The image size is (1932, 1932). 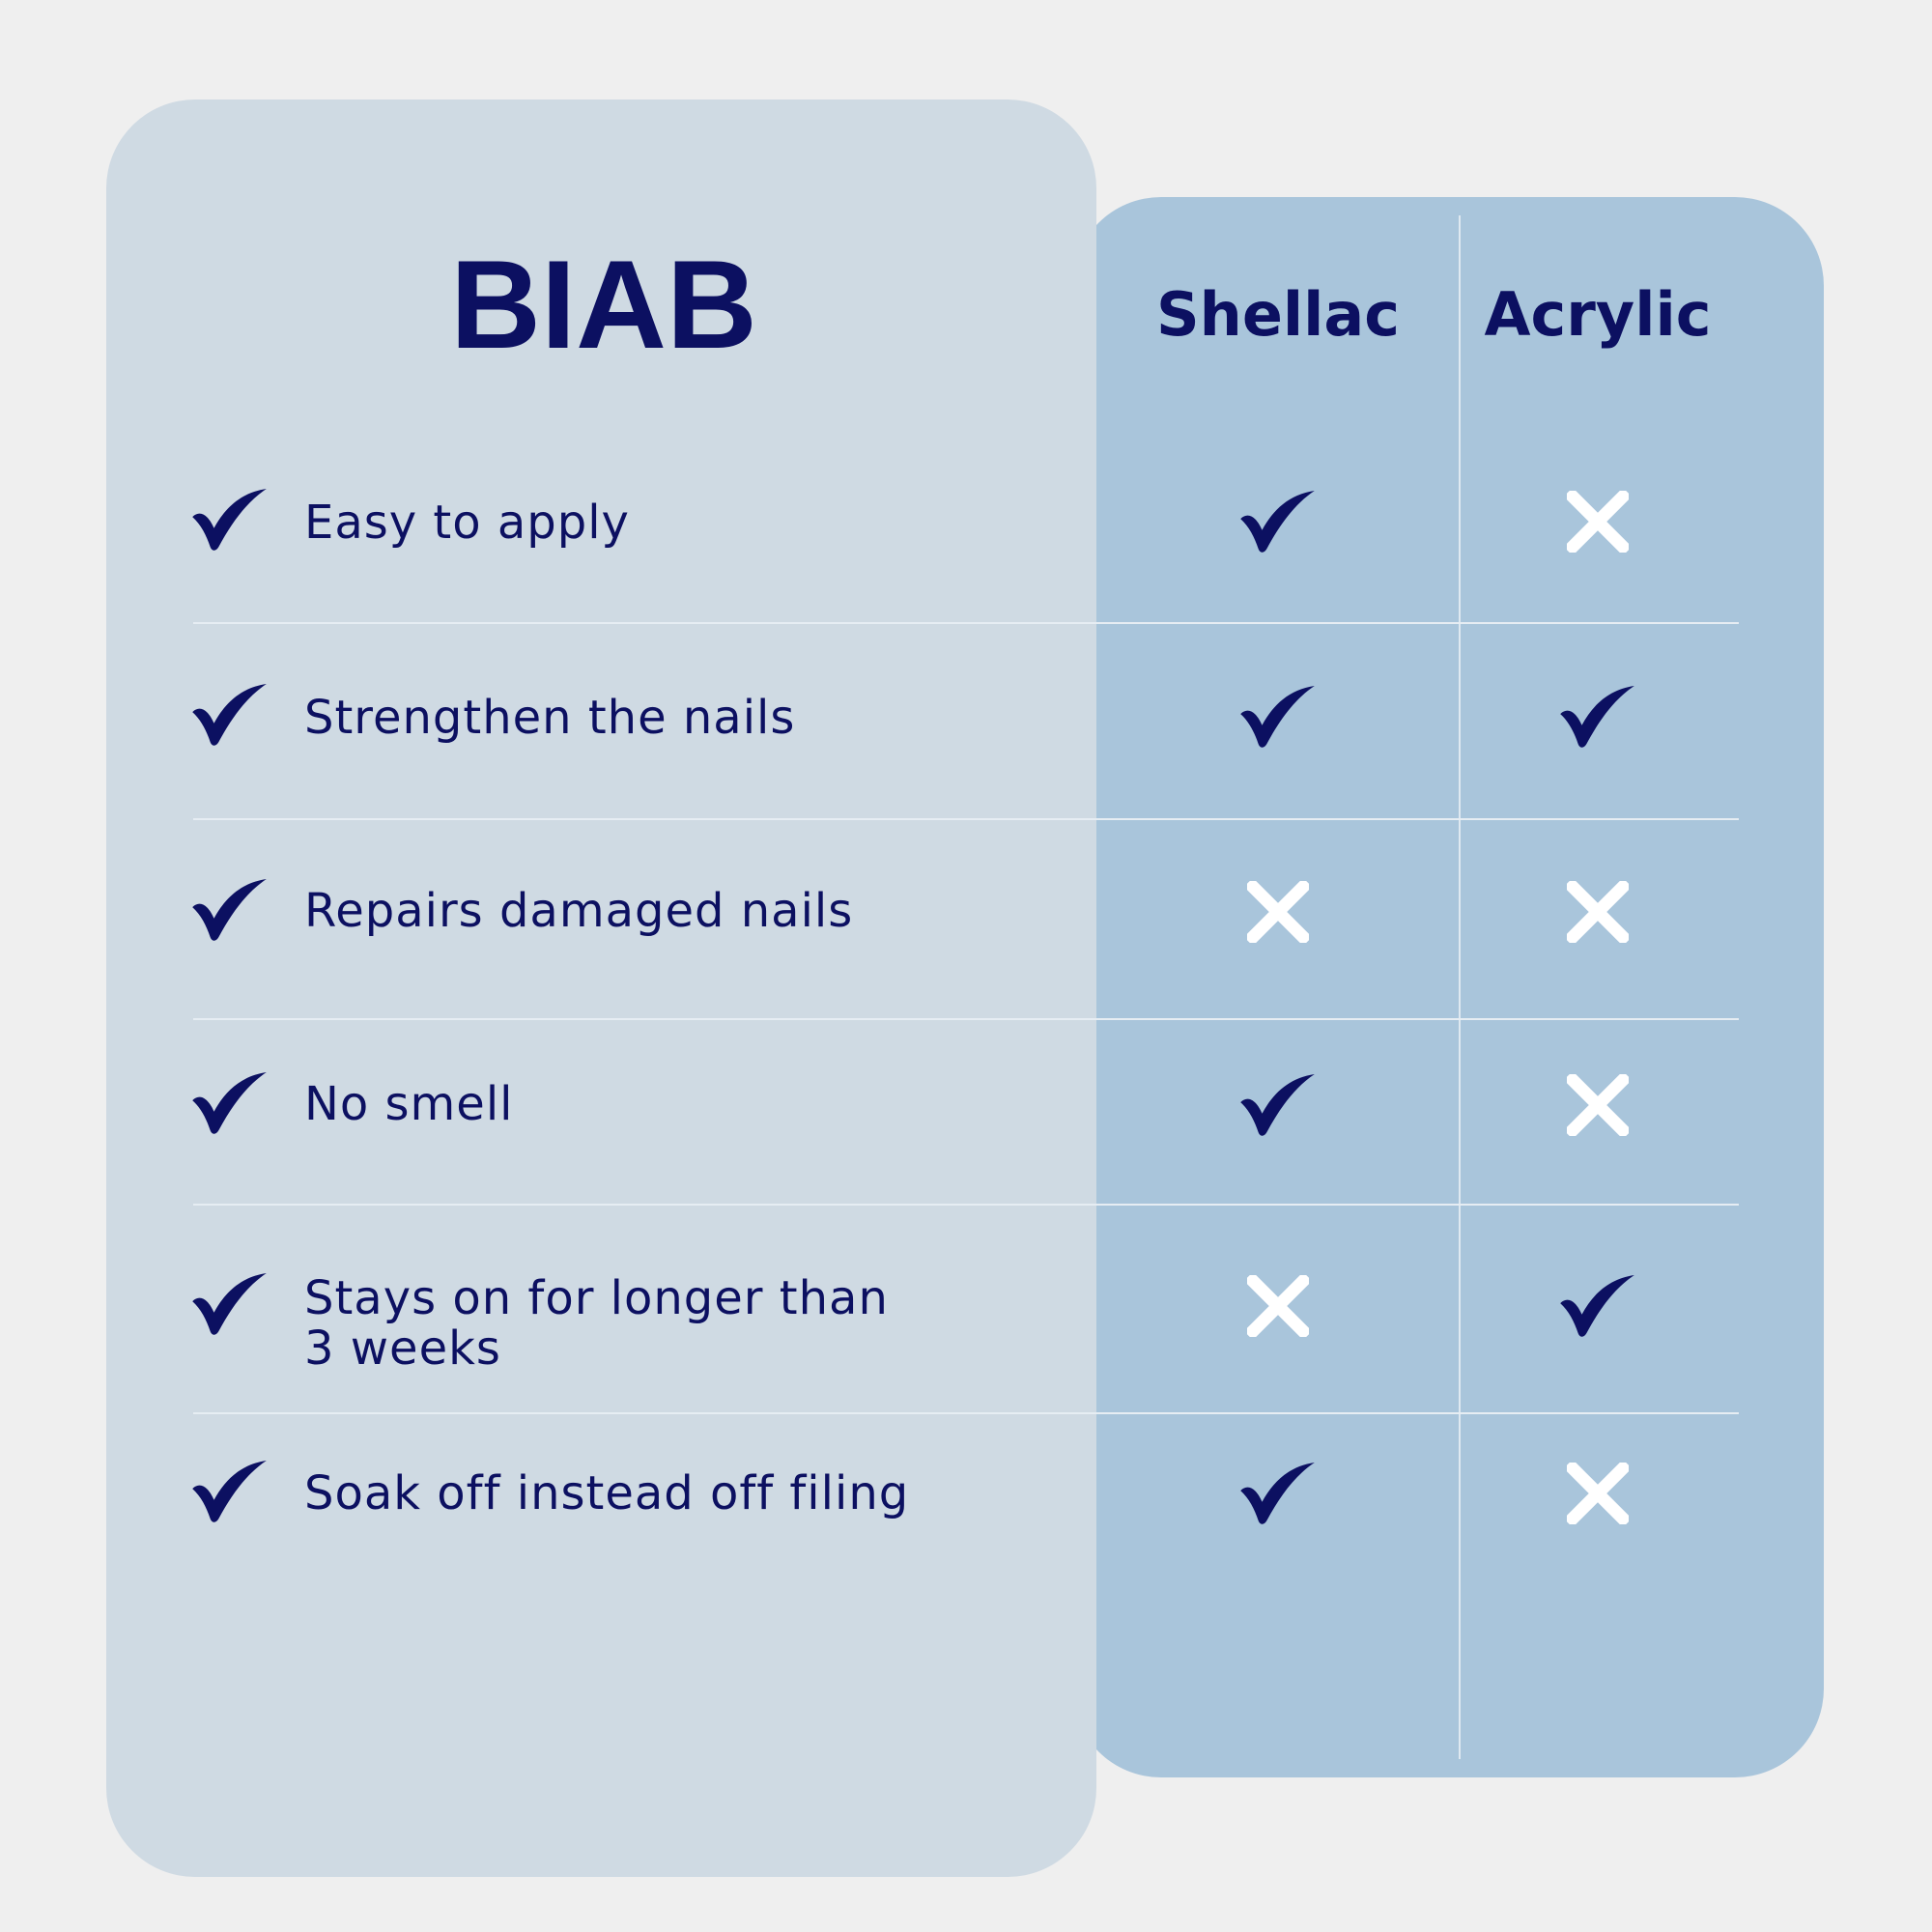 What do you see at coordinates (409, 1104) in the screenshot?
I see `feature-label: No smell` at bounding box center [409, 1104].